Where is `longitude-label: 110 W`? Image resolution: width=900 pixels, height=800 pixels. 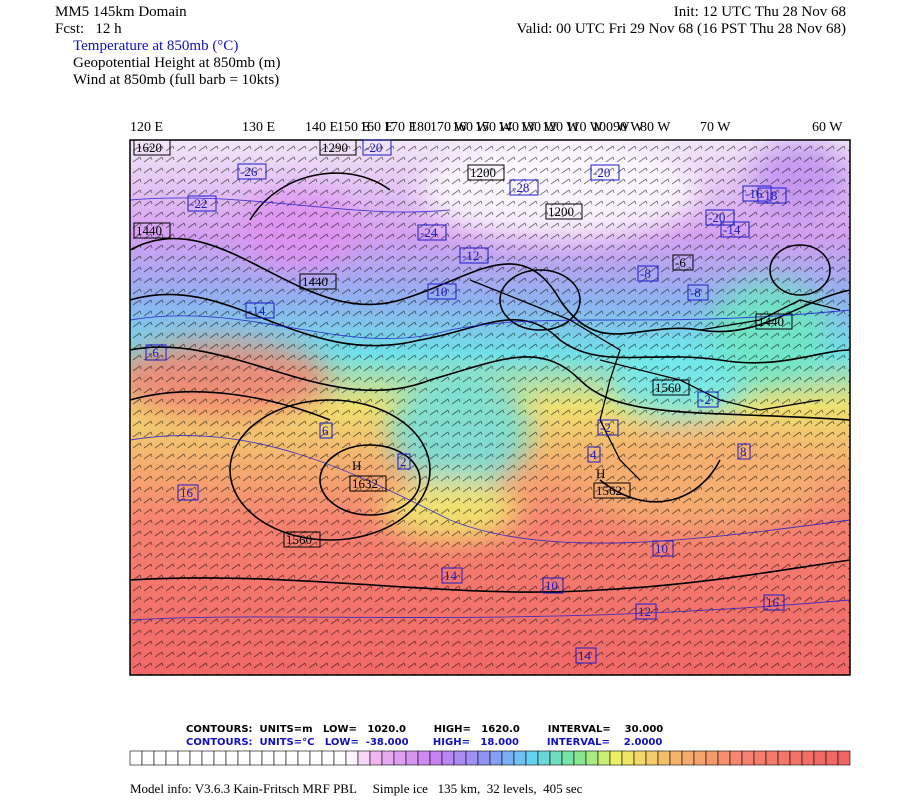 longitude-label: 110 W is located at coordinates (585, 127).